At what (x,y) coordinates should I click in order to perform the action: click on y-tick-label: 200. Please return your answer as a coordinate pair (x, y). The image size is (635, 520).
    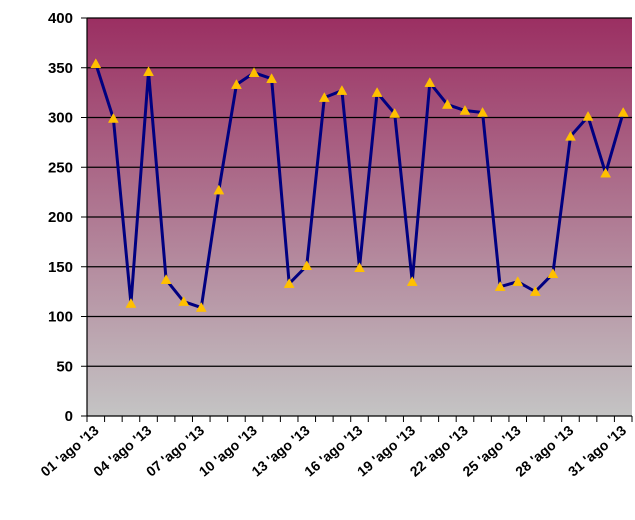
    Looking at the image, I should click on (60, 217).